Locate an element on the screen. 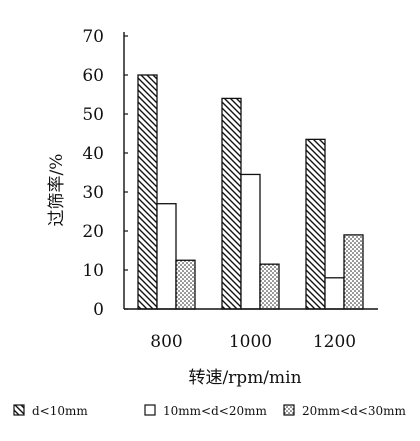 The image size is (420, 441). legend: d<10mm 10mm<d<20mm 20mm<d<30mm is located at coordinates (209, 411).